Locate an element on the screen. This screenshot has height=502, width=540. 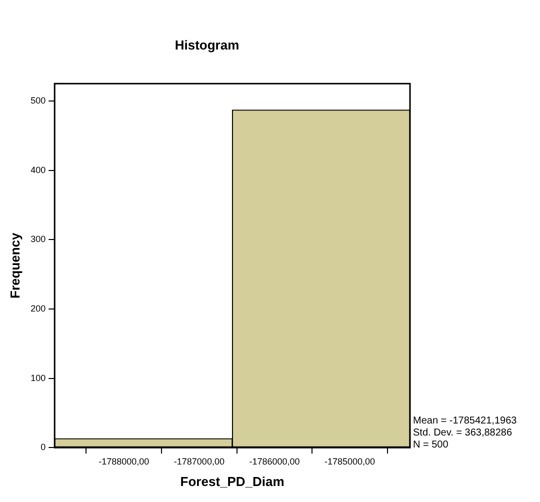
y-tick-label: 500 is located at coordinates (38, 100).